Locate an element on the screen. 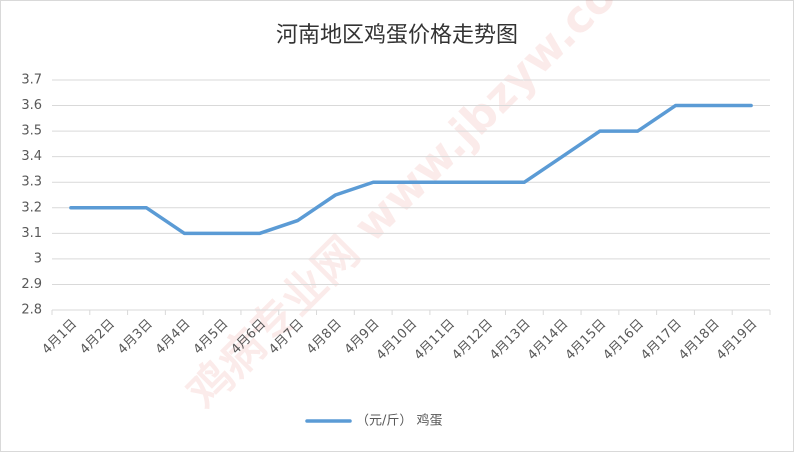 The height and width of the screenshot is (452, 794). legend-label: （元/斤） 鸡蛋 is located at coordinates (399, 421).